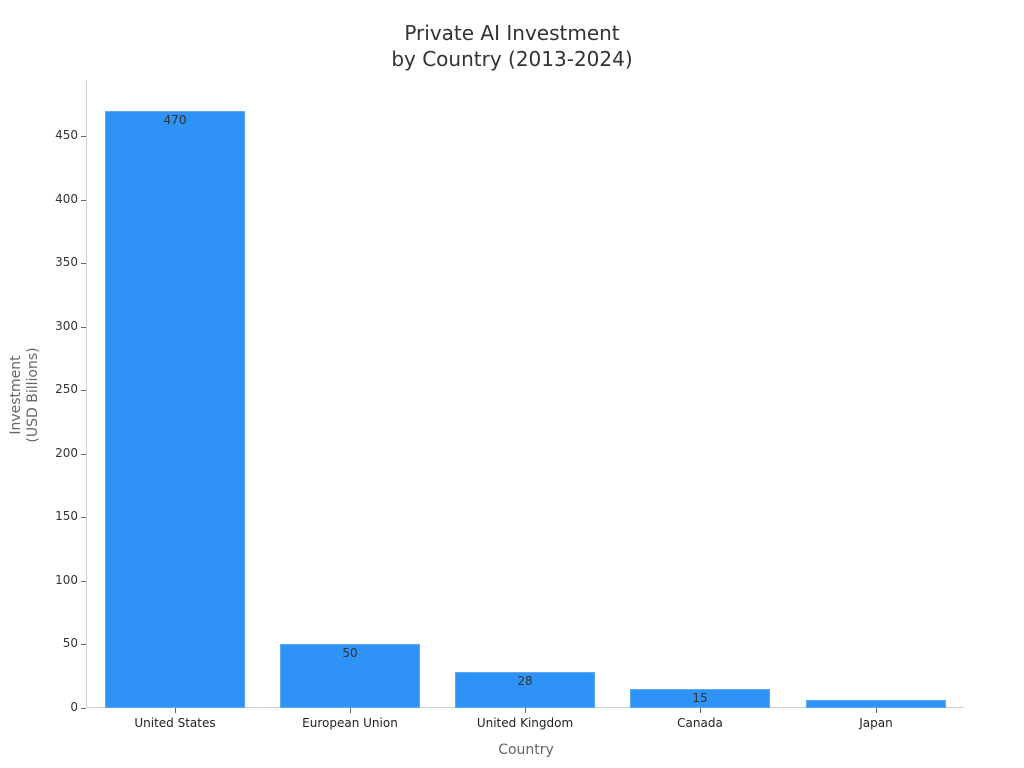 The height and width of the screenshot is (768, 1024). What do you see at coordinates (175, 119) in the screenshot?
I see `bar-value-label: 470` at bounding box center [175, 119].